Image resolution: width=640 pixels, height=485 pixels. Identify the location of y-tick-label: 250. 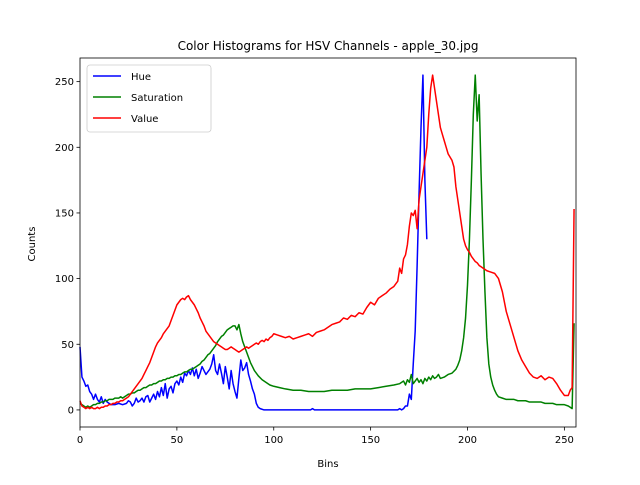
(64, 82).